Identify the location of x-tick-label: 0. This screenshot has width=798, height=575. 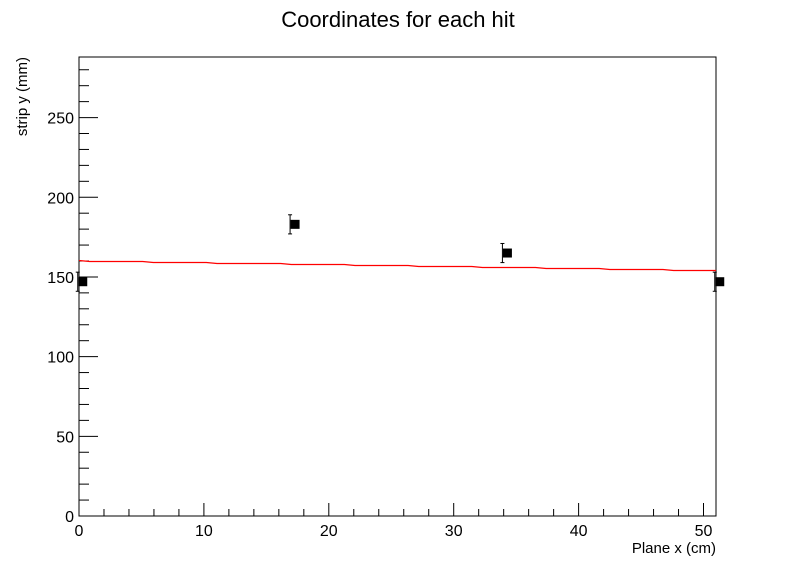
(79, 531).